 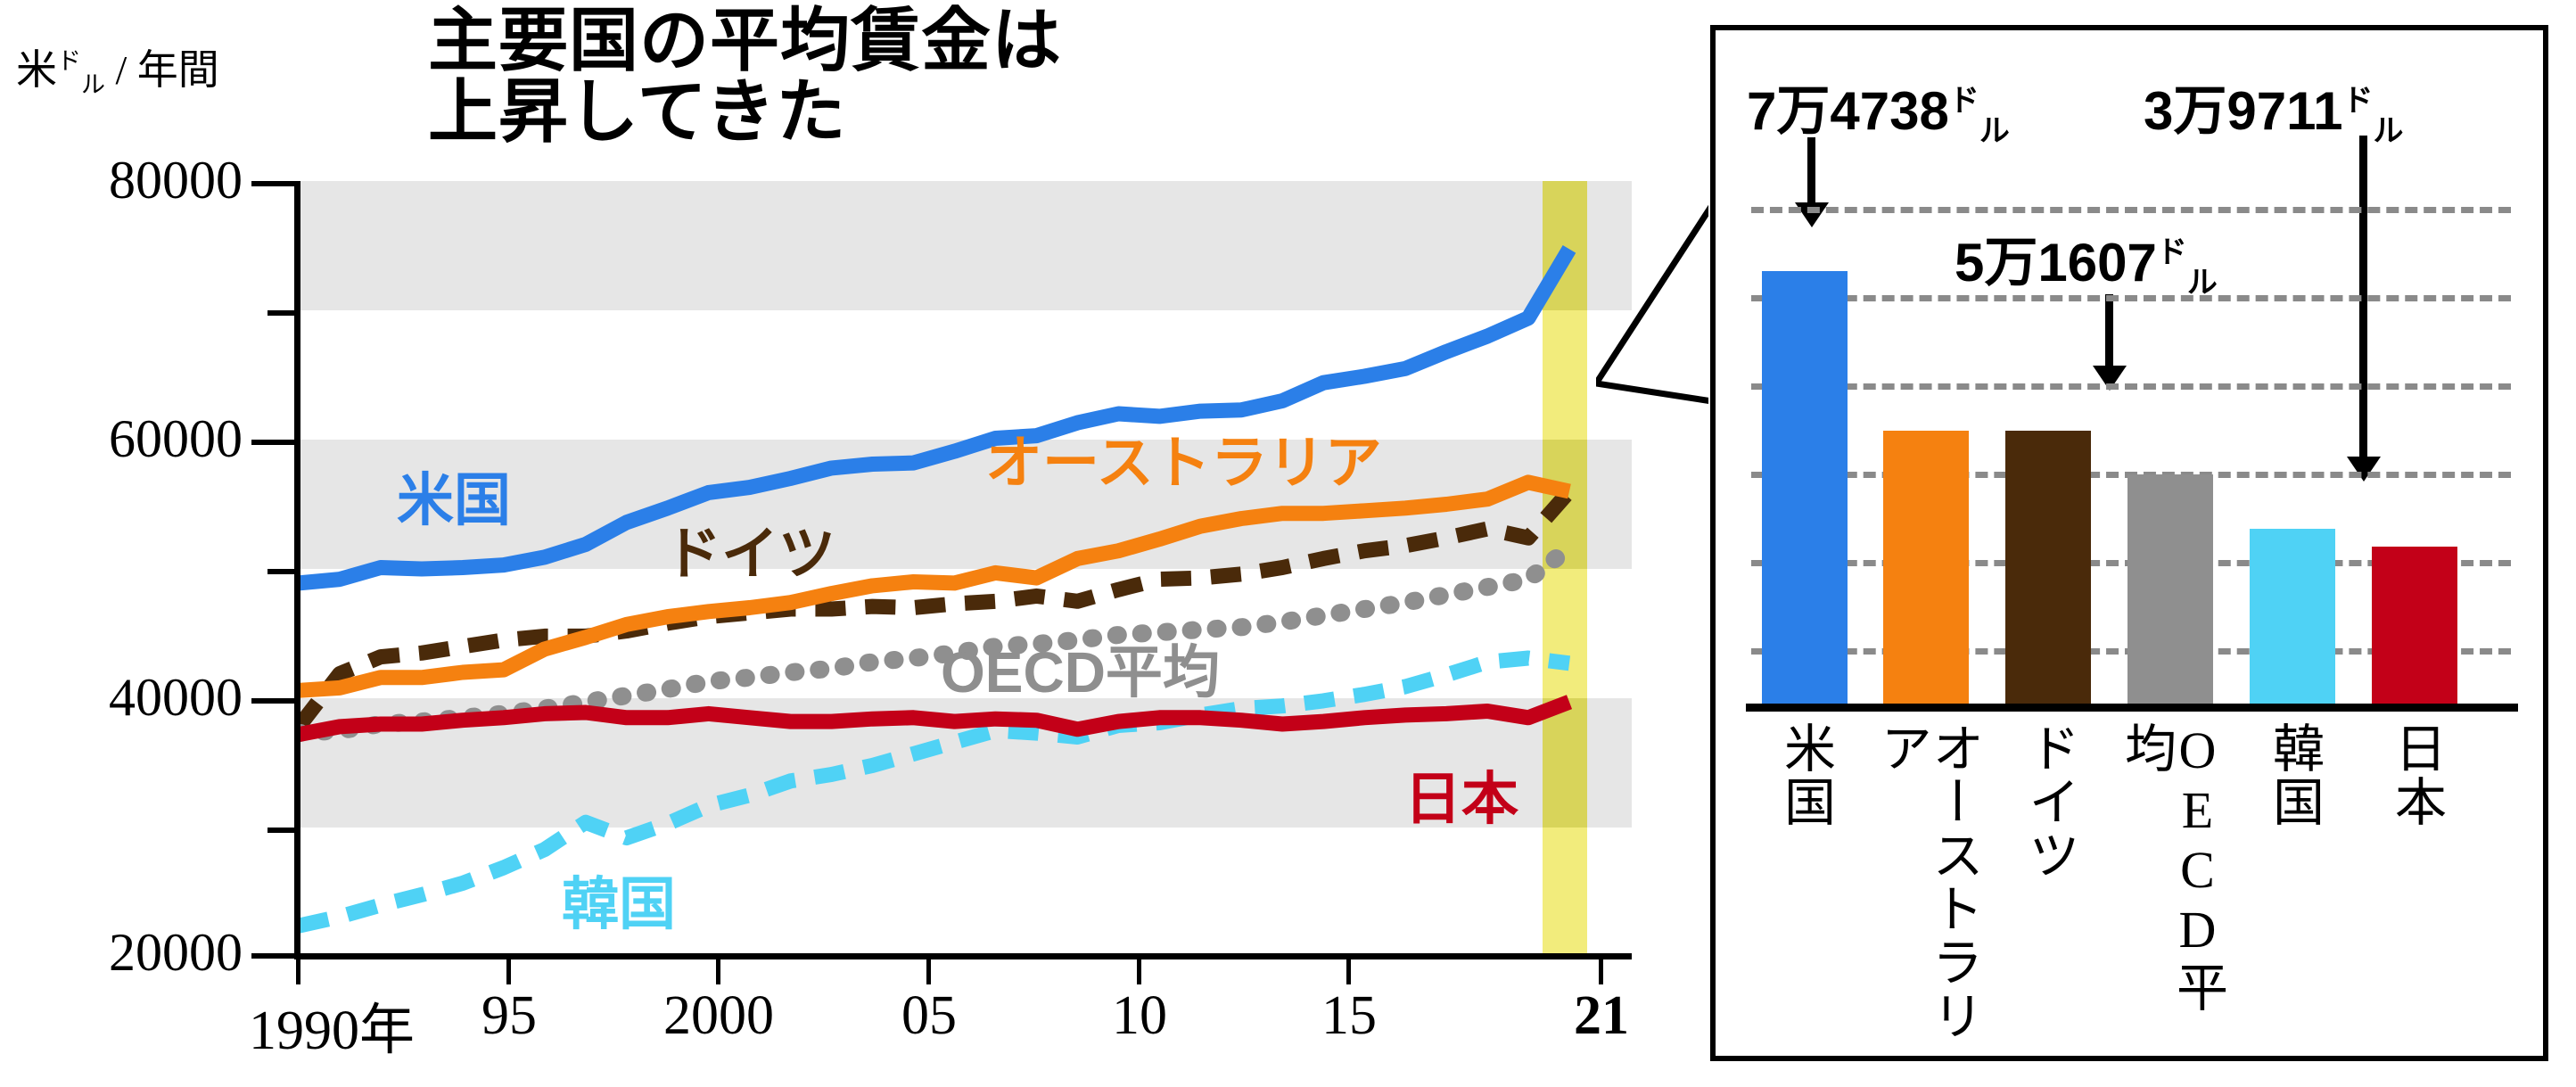 I want to click on series-line-オーストラリア, so click(x=934, y=586).